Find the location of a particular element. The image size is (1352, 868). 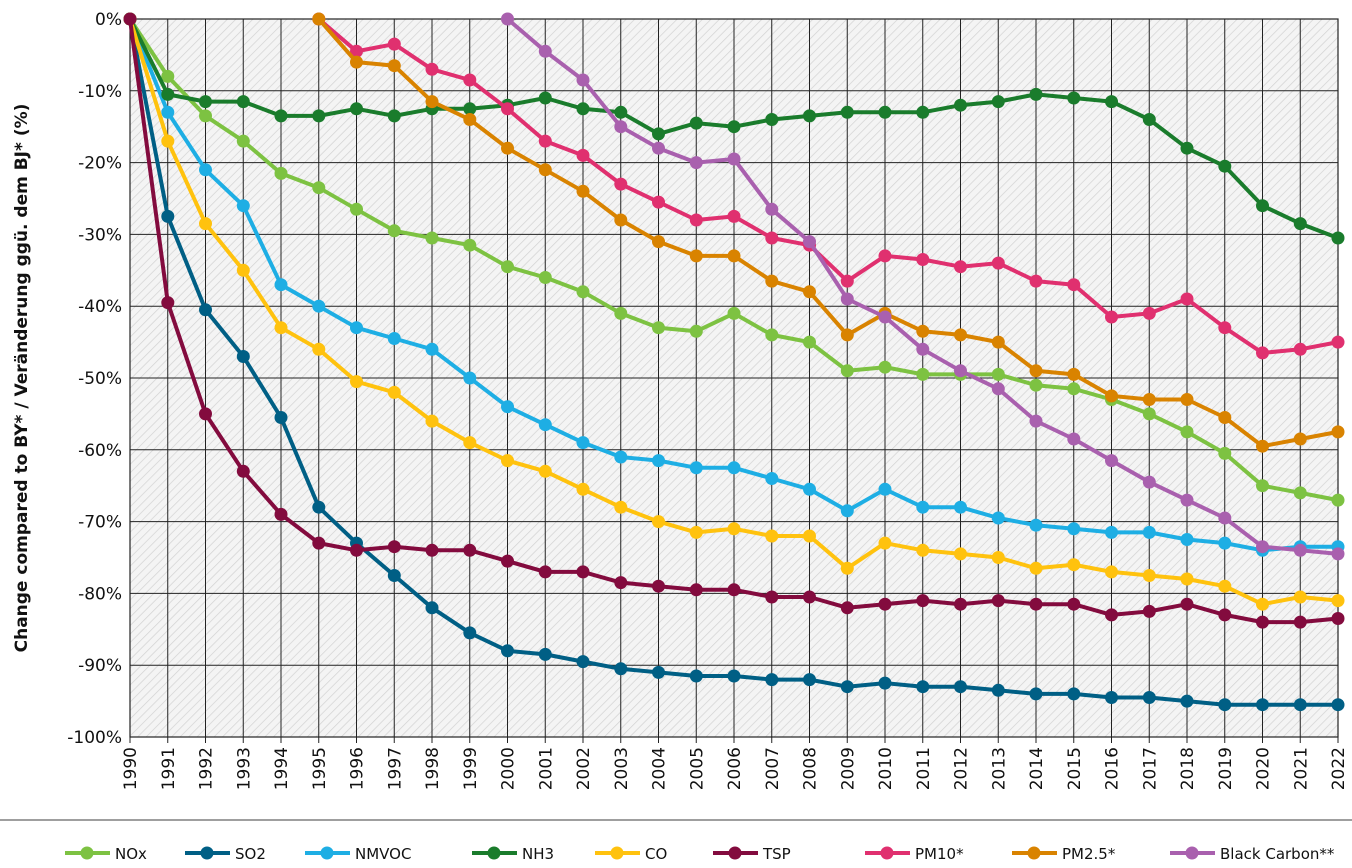

x-tick-label: 2014 is located at coordinates (1037, 768).